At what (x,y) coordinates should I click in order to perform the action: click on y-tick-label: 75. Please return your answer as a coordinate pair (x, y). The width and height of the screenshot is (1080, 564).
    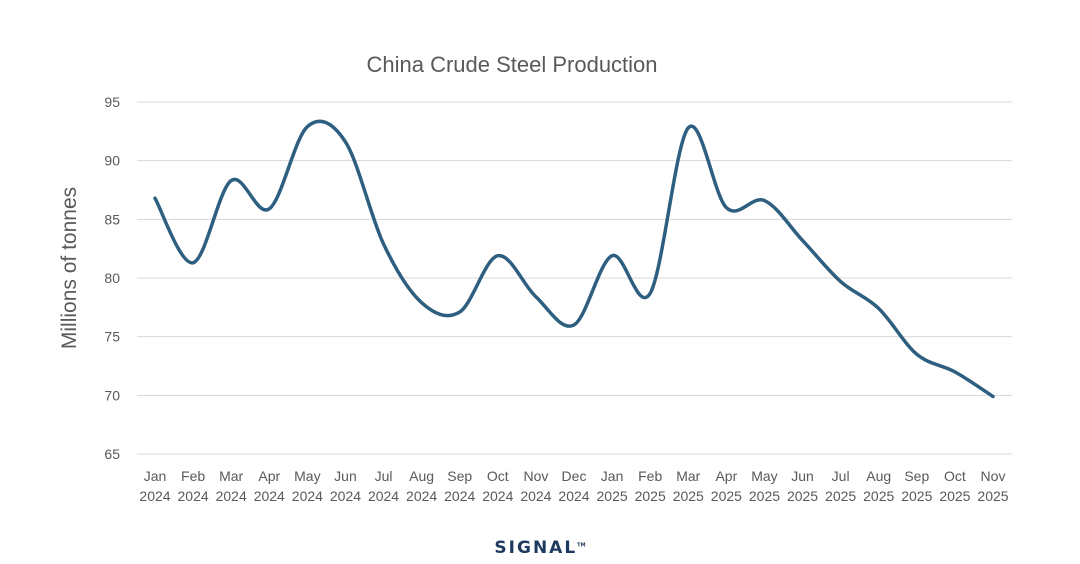
    Looking at the image, I should click on (112, 337).